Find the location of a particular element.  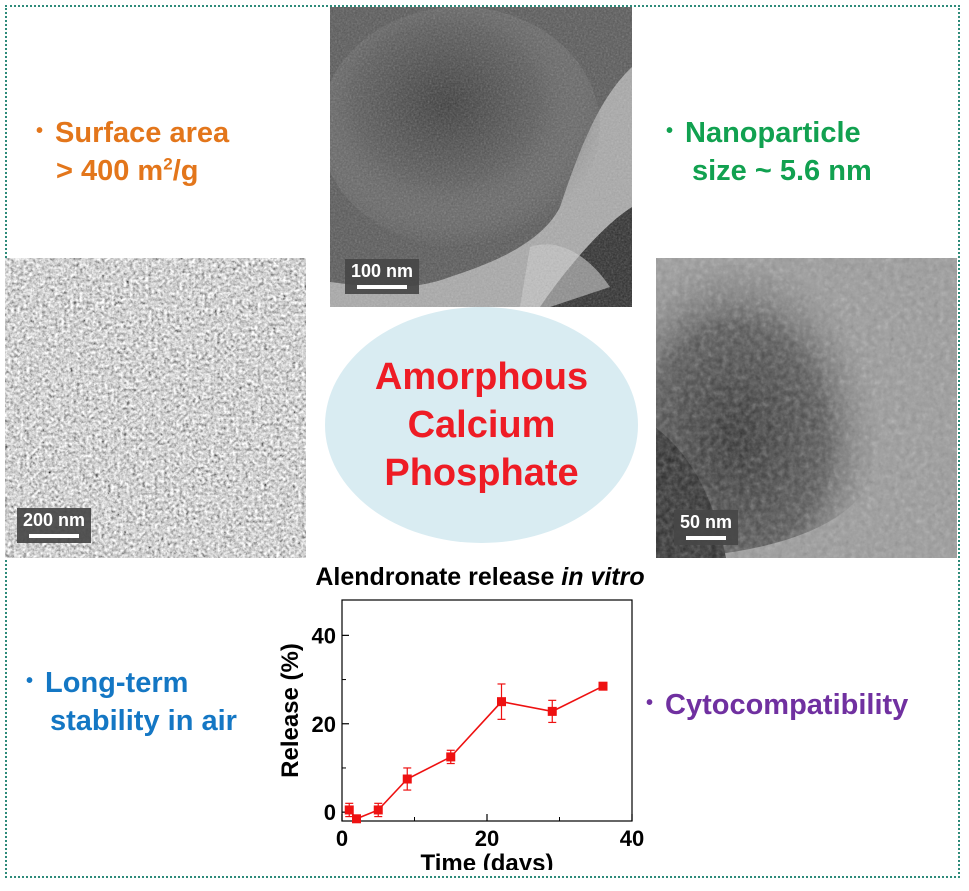

series-line is located at coordinates (476, 752).